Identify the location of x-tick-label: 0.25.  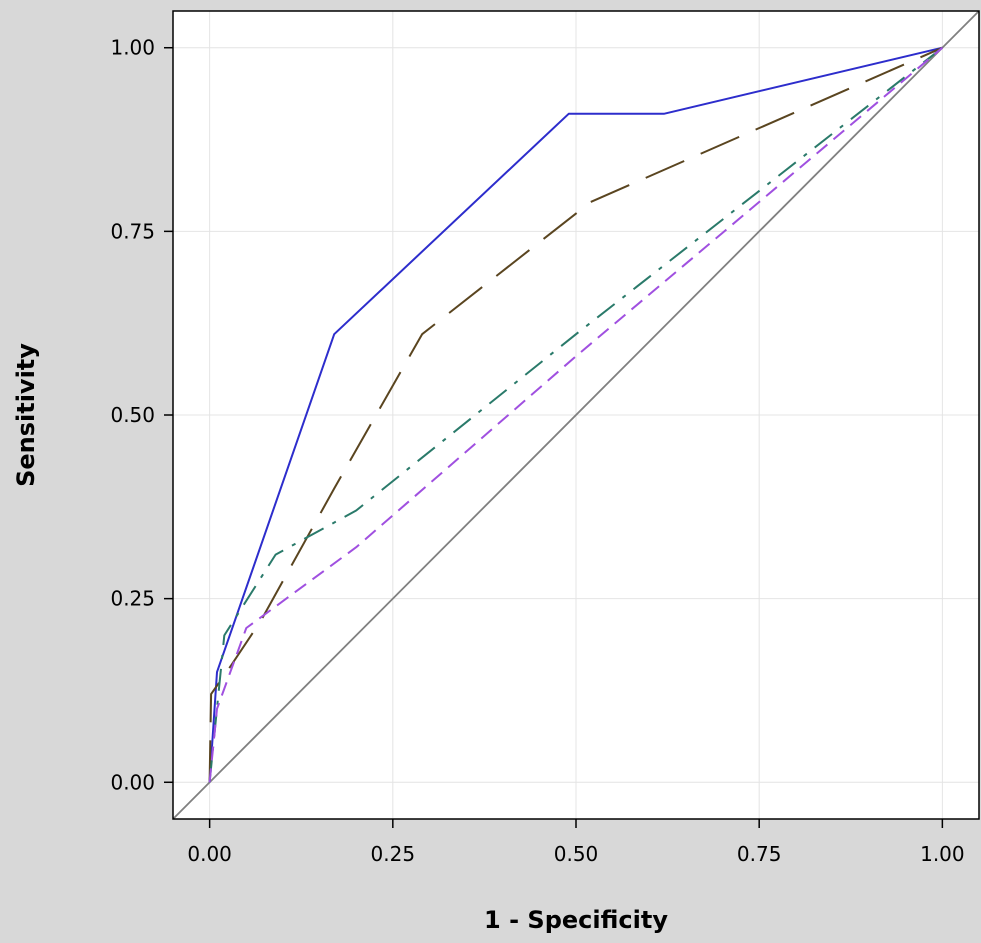
(393, 854).